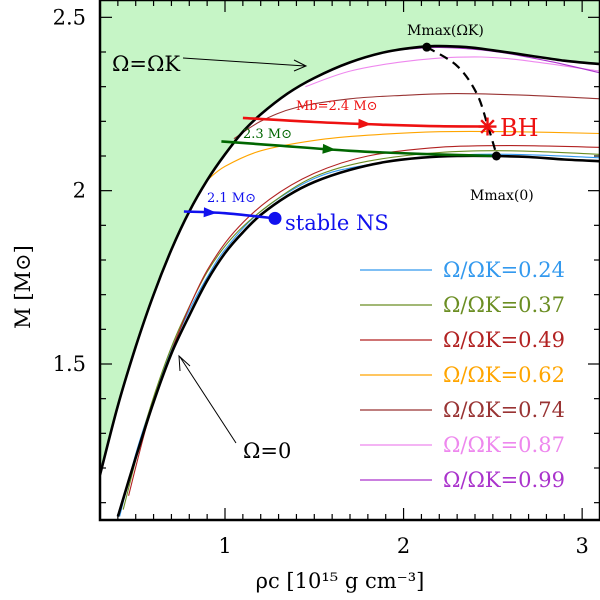 This screenshot has width=600, height=600. I want to click on baryon-mass-tracks, so click(340, 168).